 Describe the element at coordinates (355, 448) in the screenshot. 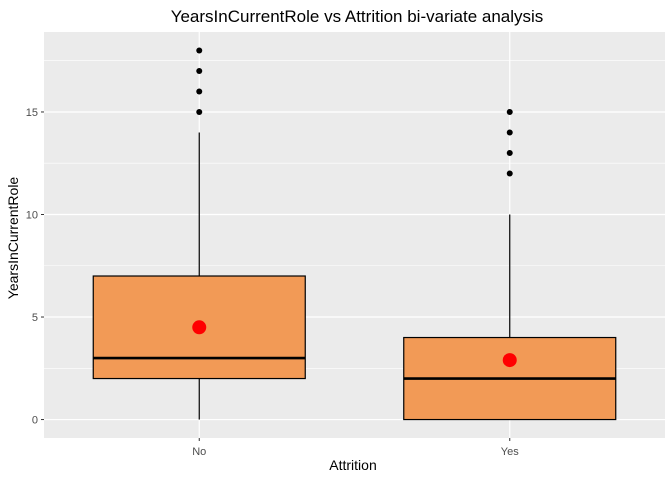

I see `x-axis: No Yes` at that location.